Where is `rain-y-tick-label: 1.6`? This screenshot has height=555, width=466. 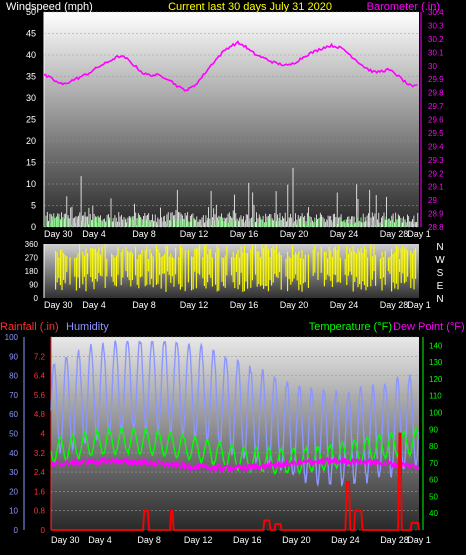
rain-y-tick-label: 1.6 is located at coordinates (40, 491).